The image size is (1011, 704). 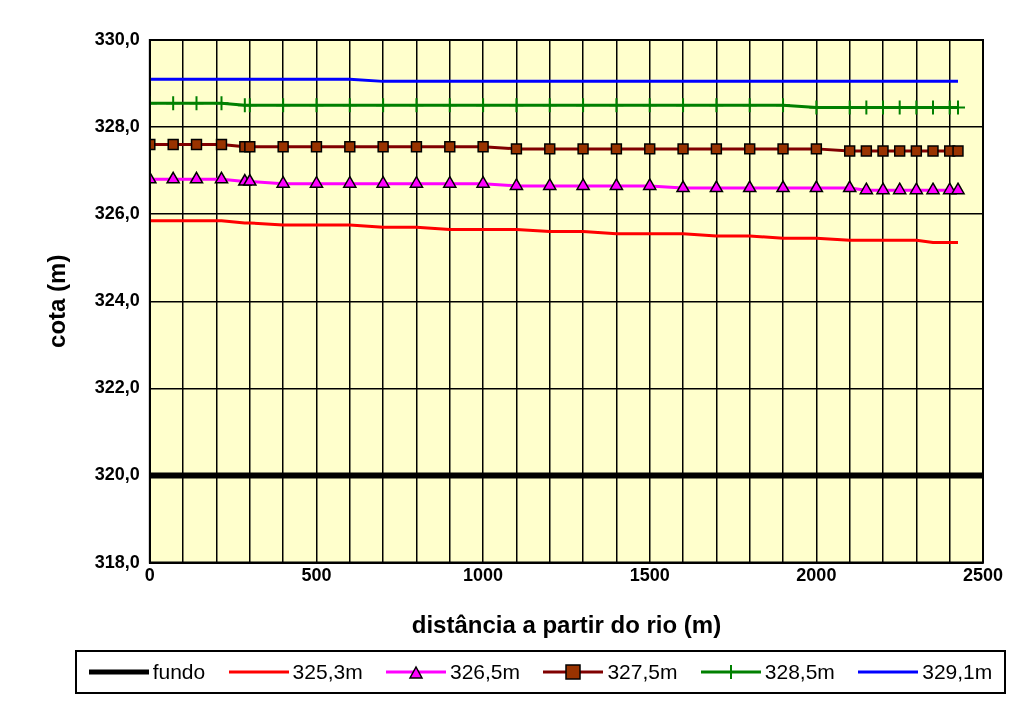 I want to click on y-tick-label: 324,0, so click(x=117, y=300).